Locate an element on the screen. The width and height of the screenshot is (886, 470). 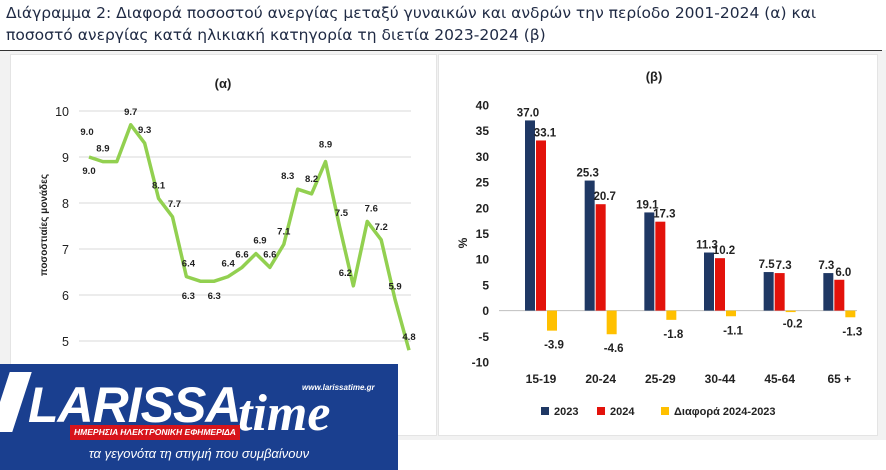
chart-a-ytick-label: 6 is located at coordinates (65, 296).